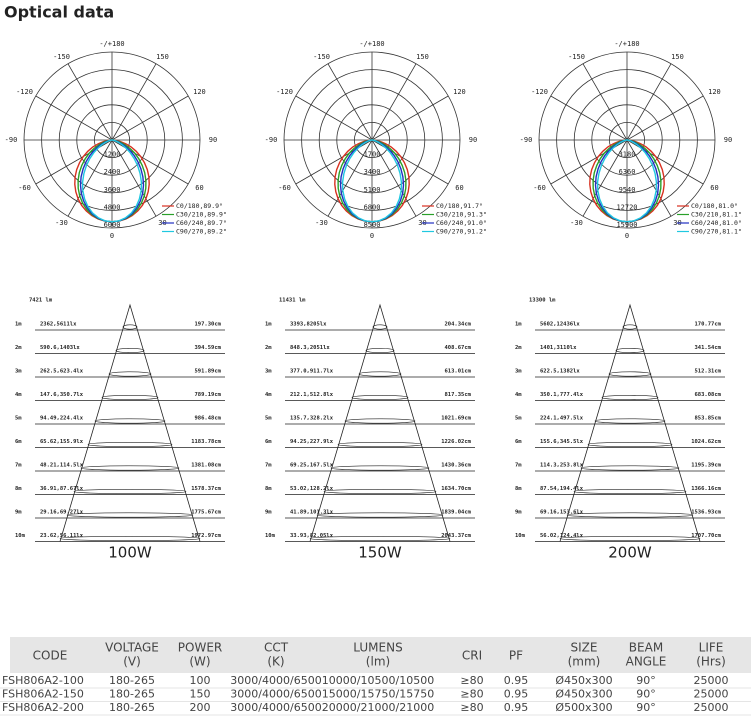 This screenshot has height=727, width=751. What do you see at coordinates (11, 140) in the screenshot?
I see `polar-angle-label: -90` at bounding box center [11, 140].